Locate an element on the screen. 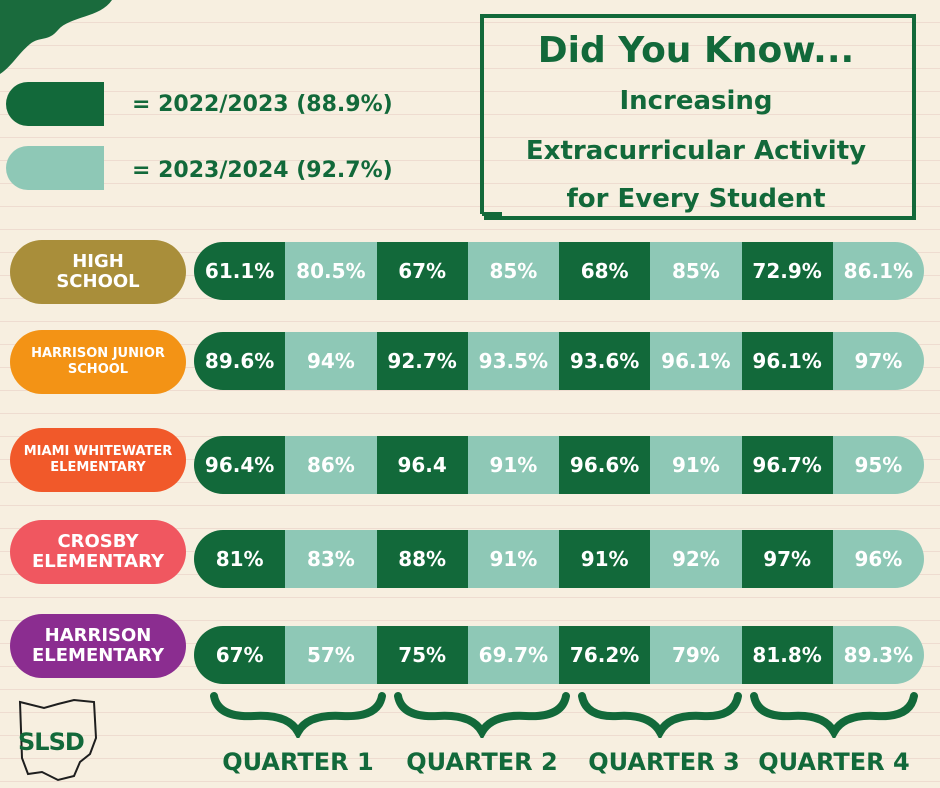 This screenshot has height=788, width=940. value-q3-2023-2024: 96.1% is located at coordinates (696, 361).